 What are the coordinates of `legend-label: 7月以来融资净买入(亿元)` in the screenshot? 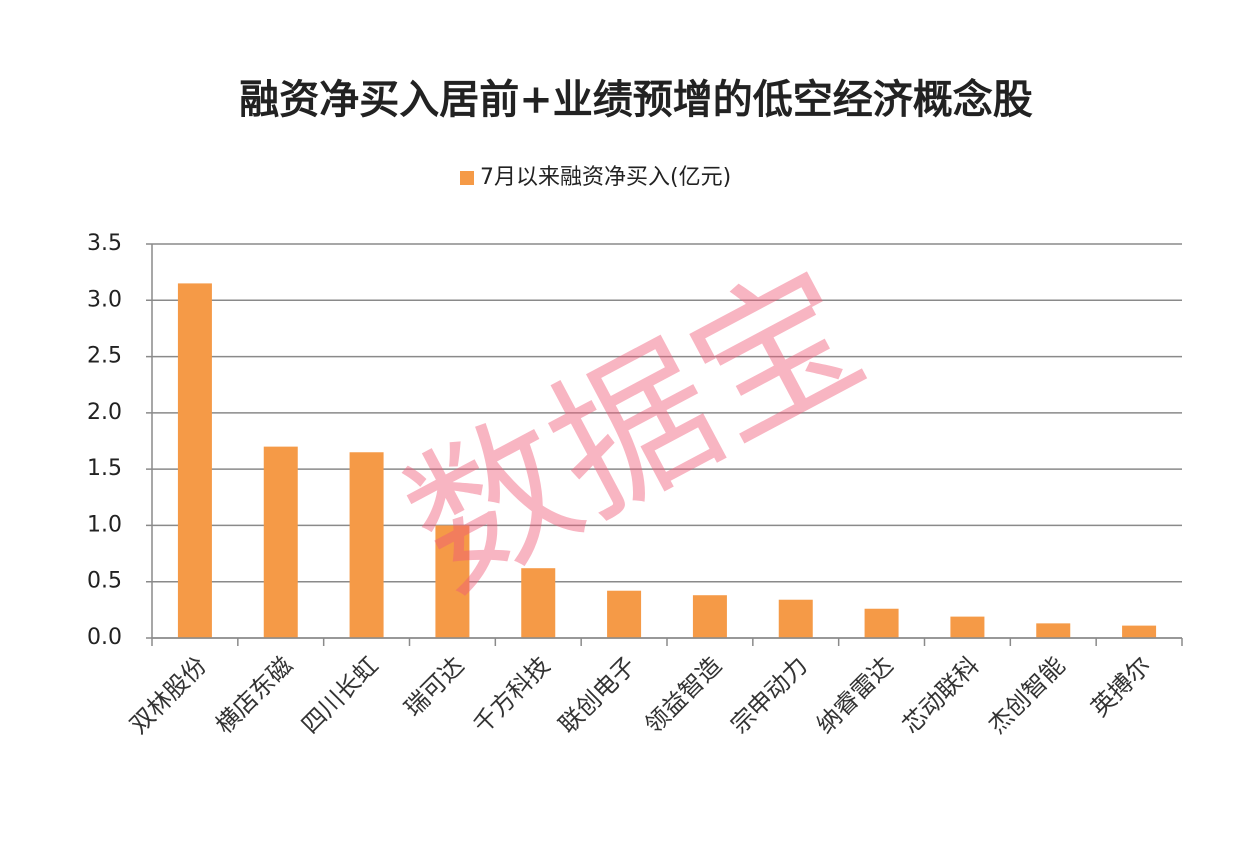 It's located at (605, 177).